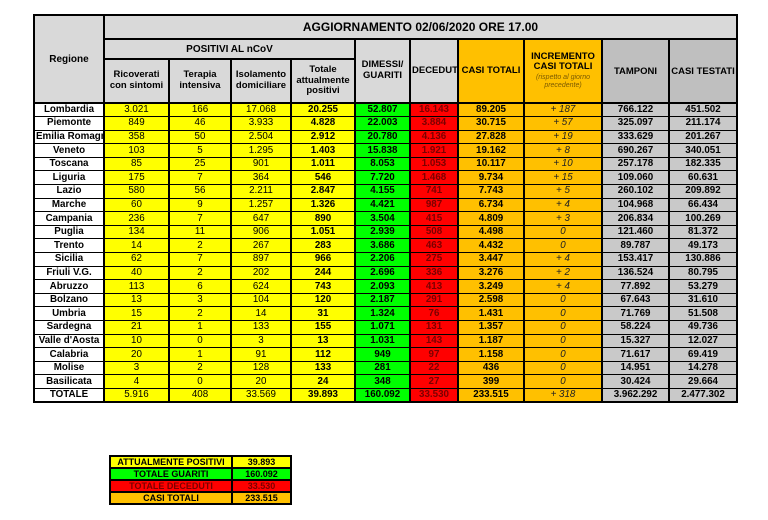  Describe the element at coordinates (434, 123) in the screenshot. I see `cell-deceduti: 3.884` at that location.